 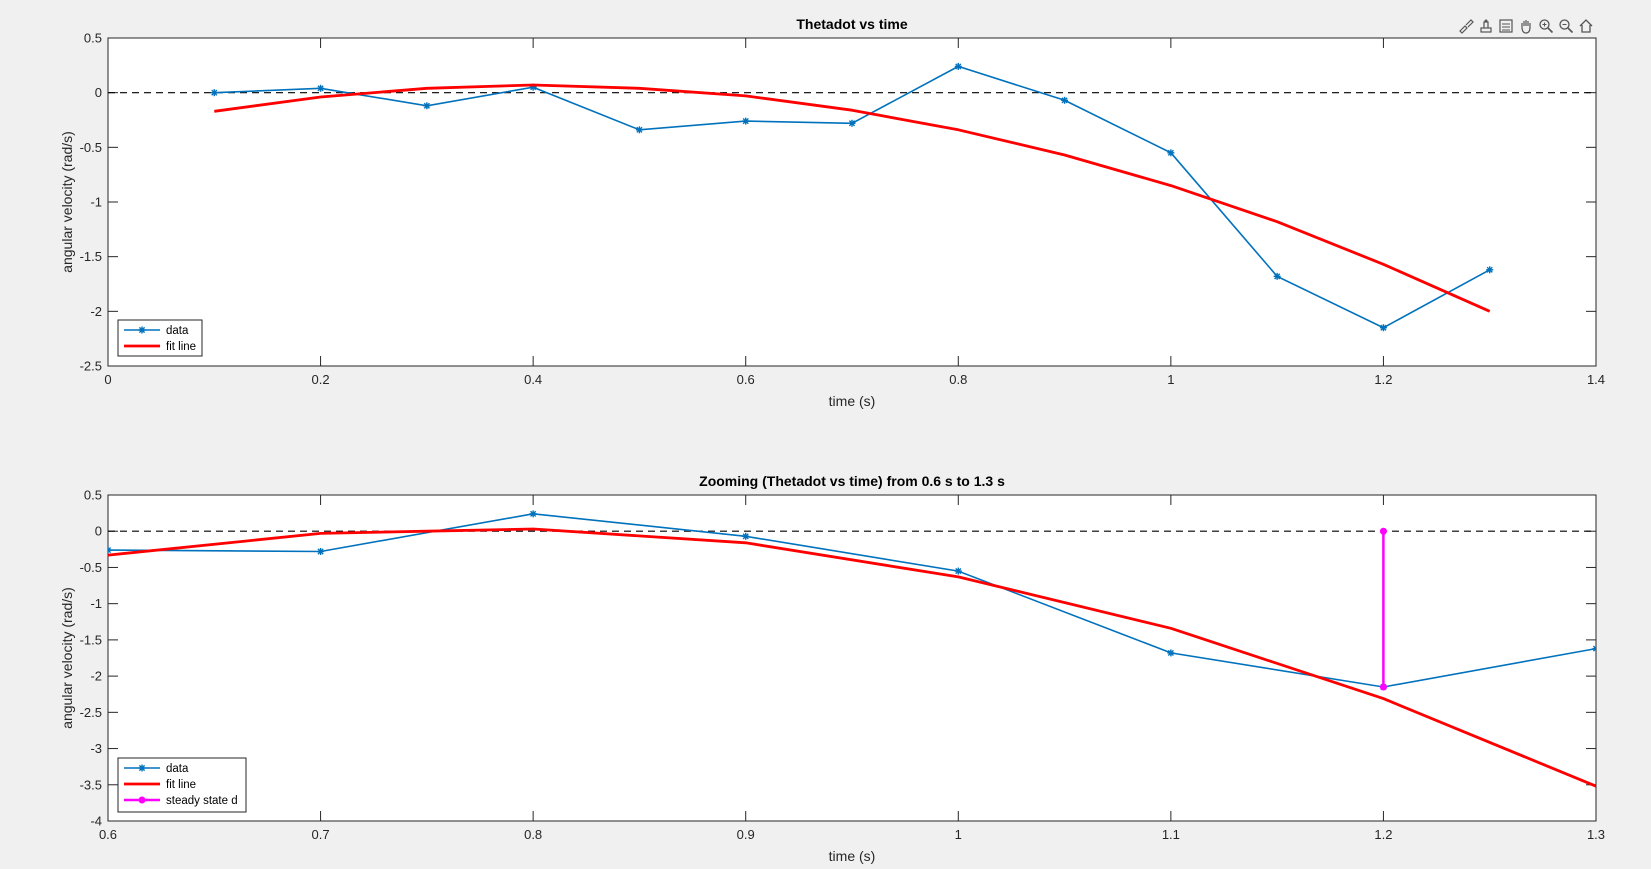 What do you see at coordinates (1505, 25) in the screenshot?
I see `legend-toggle-icon` at bounding box center [1505, 25].